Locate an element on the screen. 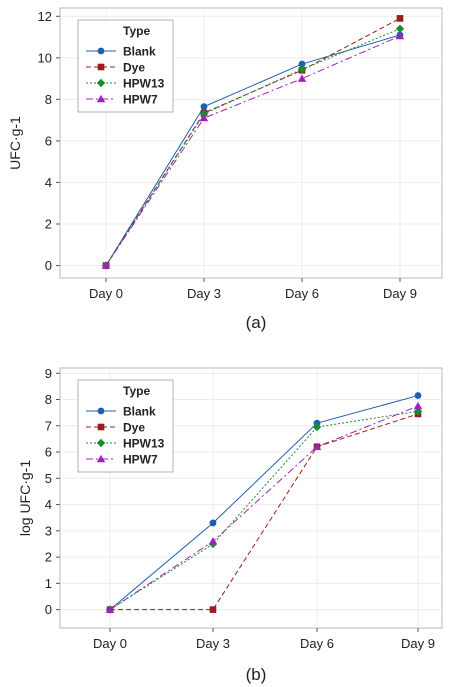 This screenshot has width=462, height=687. chart-b-xtick-label: Day 3 is located at coordinates (213, 643).